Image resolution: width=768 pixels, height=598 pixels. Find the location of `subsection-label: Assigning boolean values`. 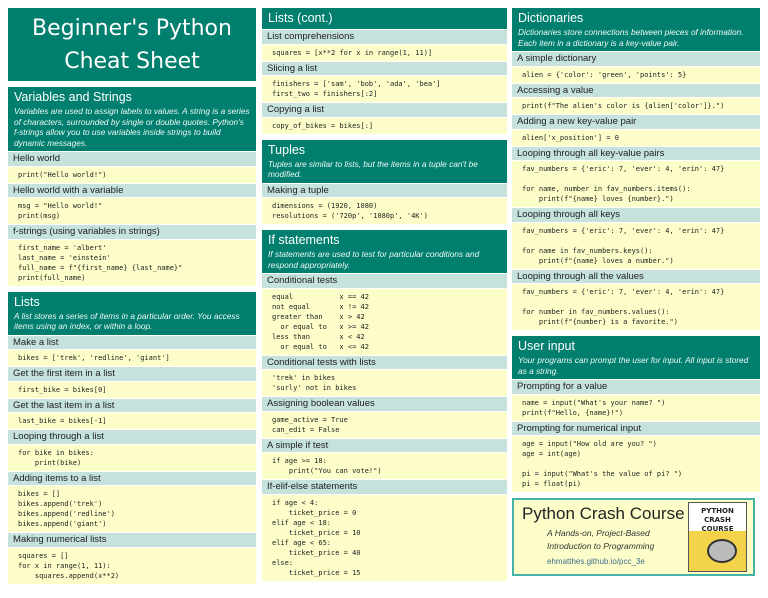

subsection-label: Assigning boolean values is located at coordinates (384, 404).